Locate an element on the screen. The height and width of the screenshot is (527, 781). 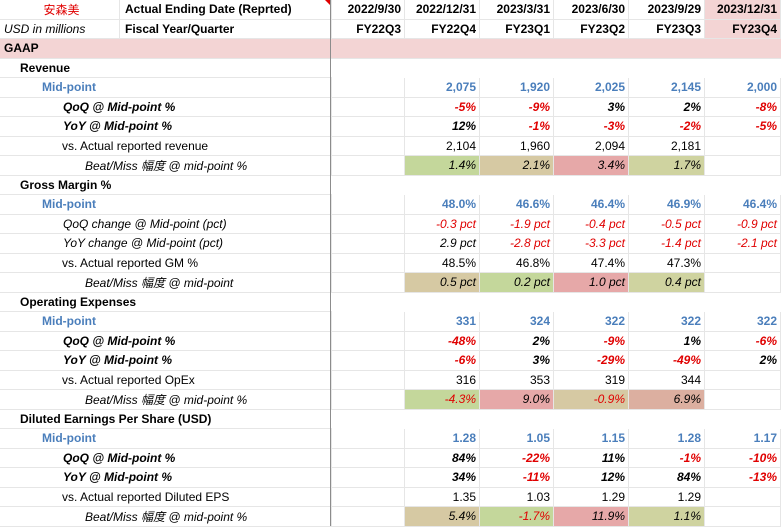
row-label-cell: Beat/Miss 幅度 @ mid-point % is located at coordinates (208, 517).